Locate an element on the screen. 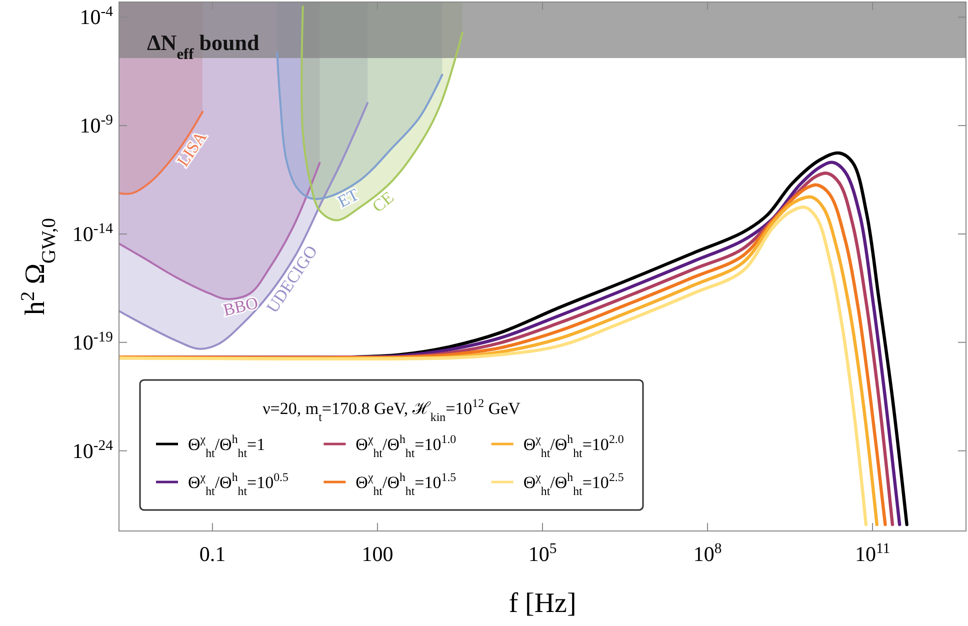  legend-label: Θ$^{χ}$$_{ht}$/Θ$^{h}$$_{ht}$=10$^{0.5}$ is located at coordinates (238, 484).